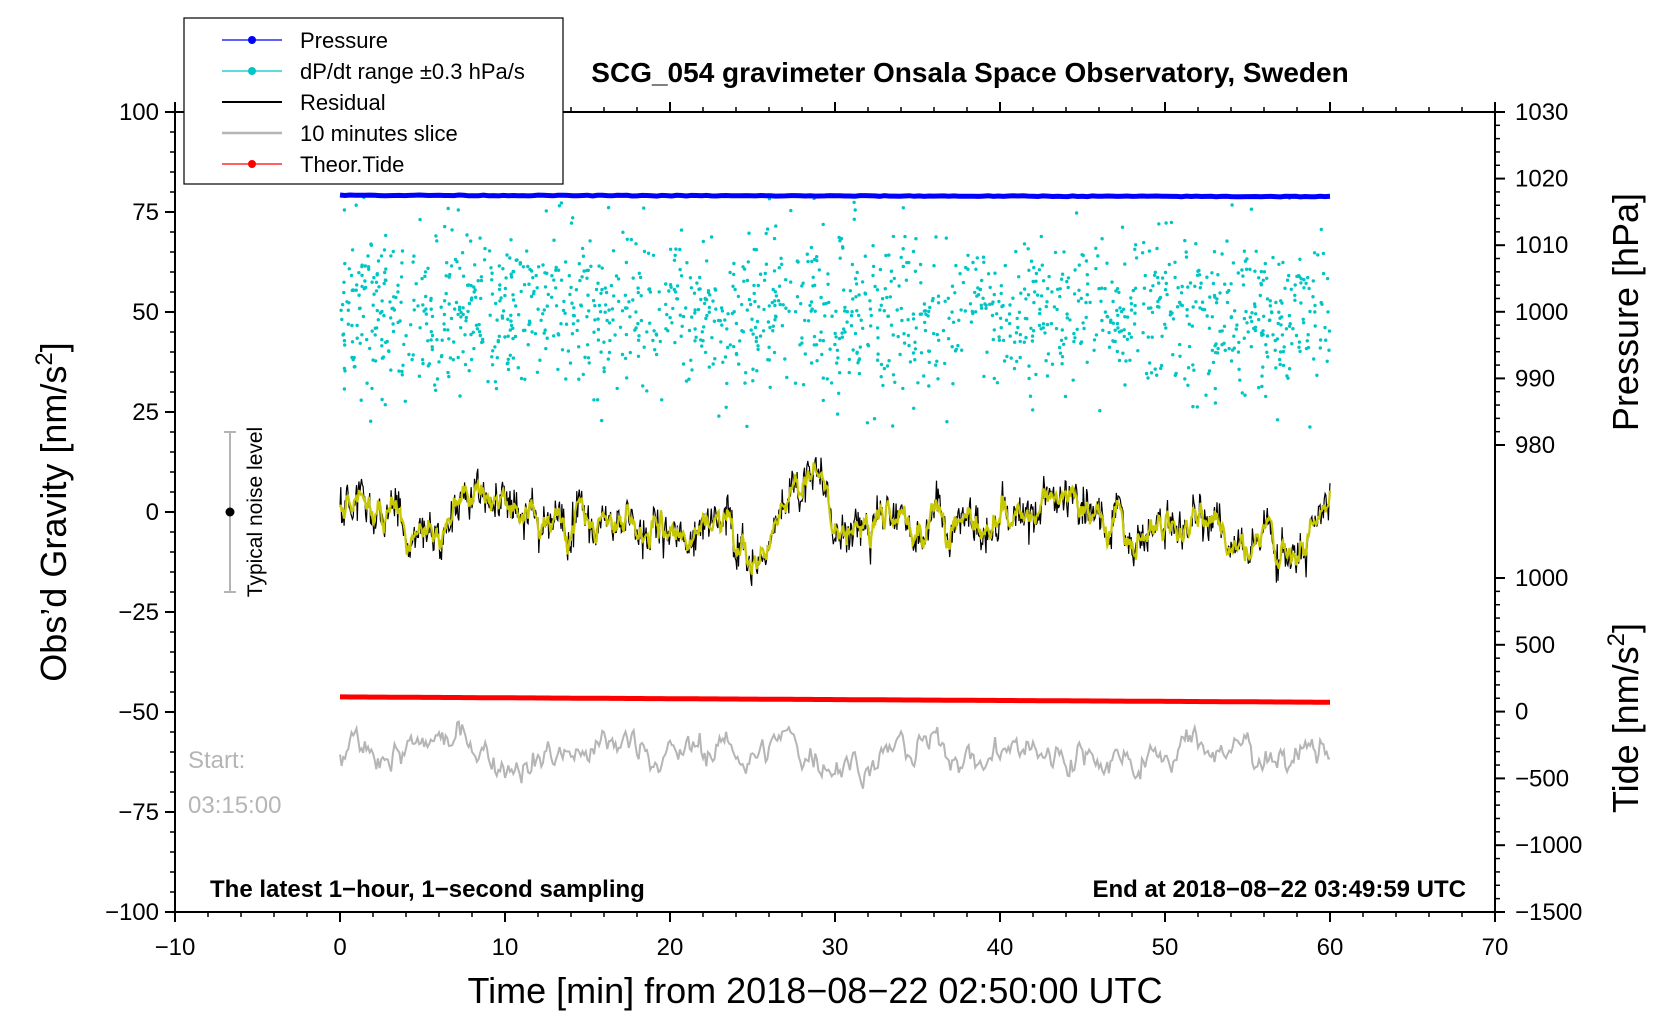 The height and width of the screenshot is (1020, 1676). Describe the element at coordinates (138, 612) in the screenshot. I see `y-tick-label: −25` at that location.